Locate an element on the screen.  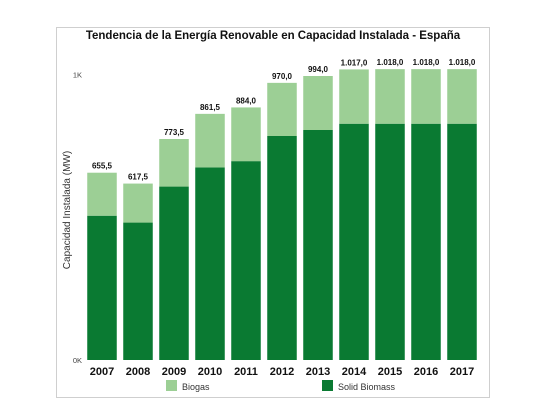
x-tick-label-2016: 2016 is located at coordinates (426, 372).